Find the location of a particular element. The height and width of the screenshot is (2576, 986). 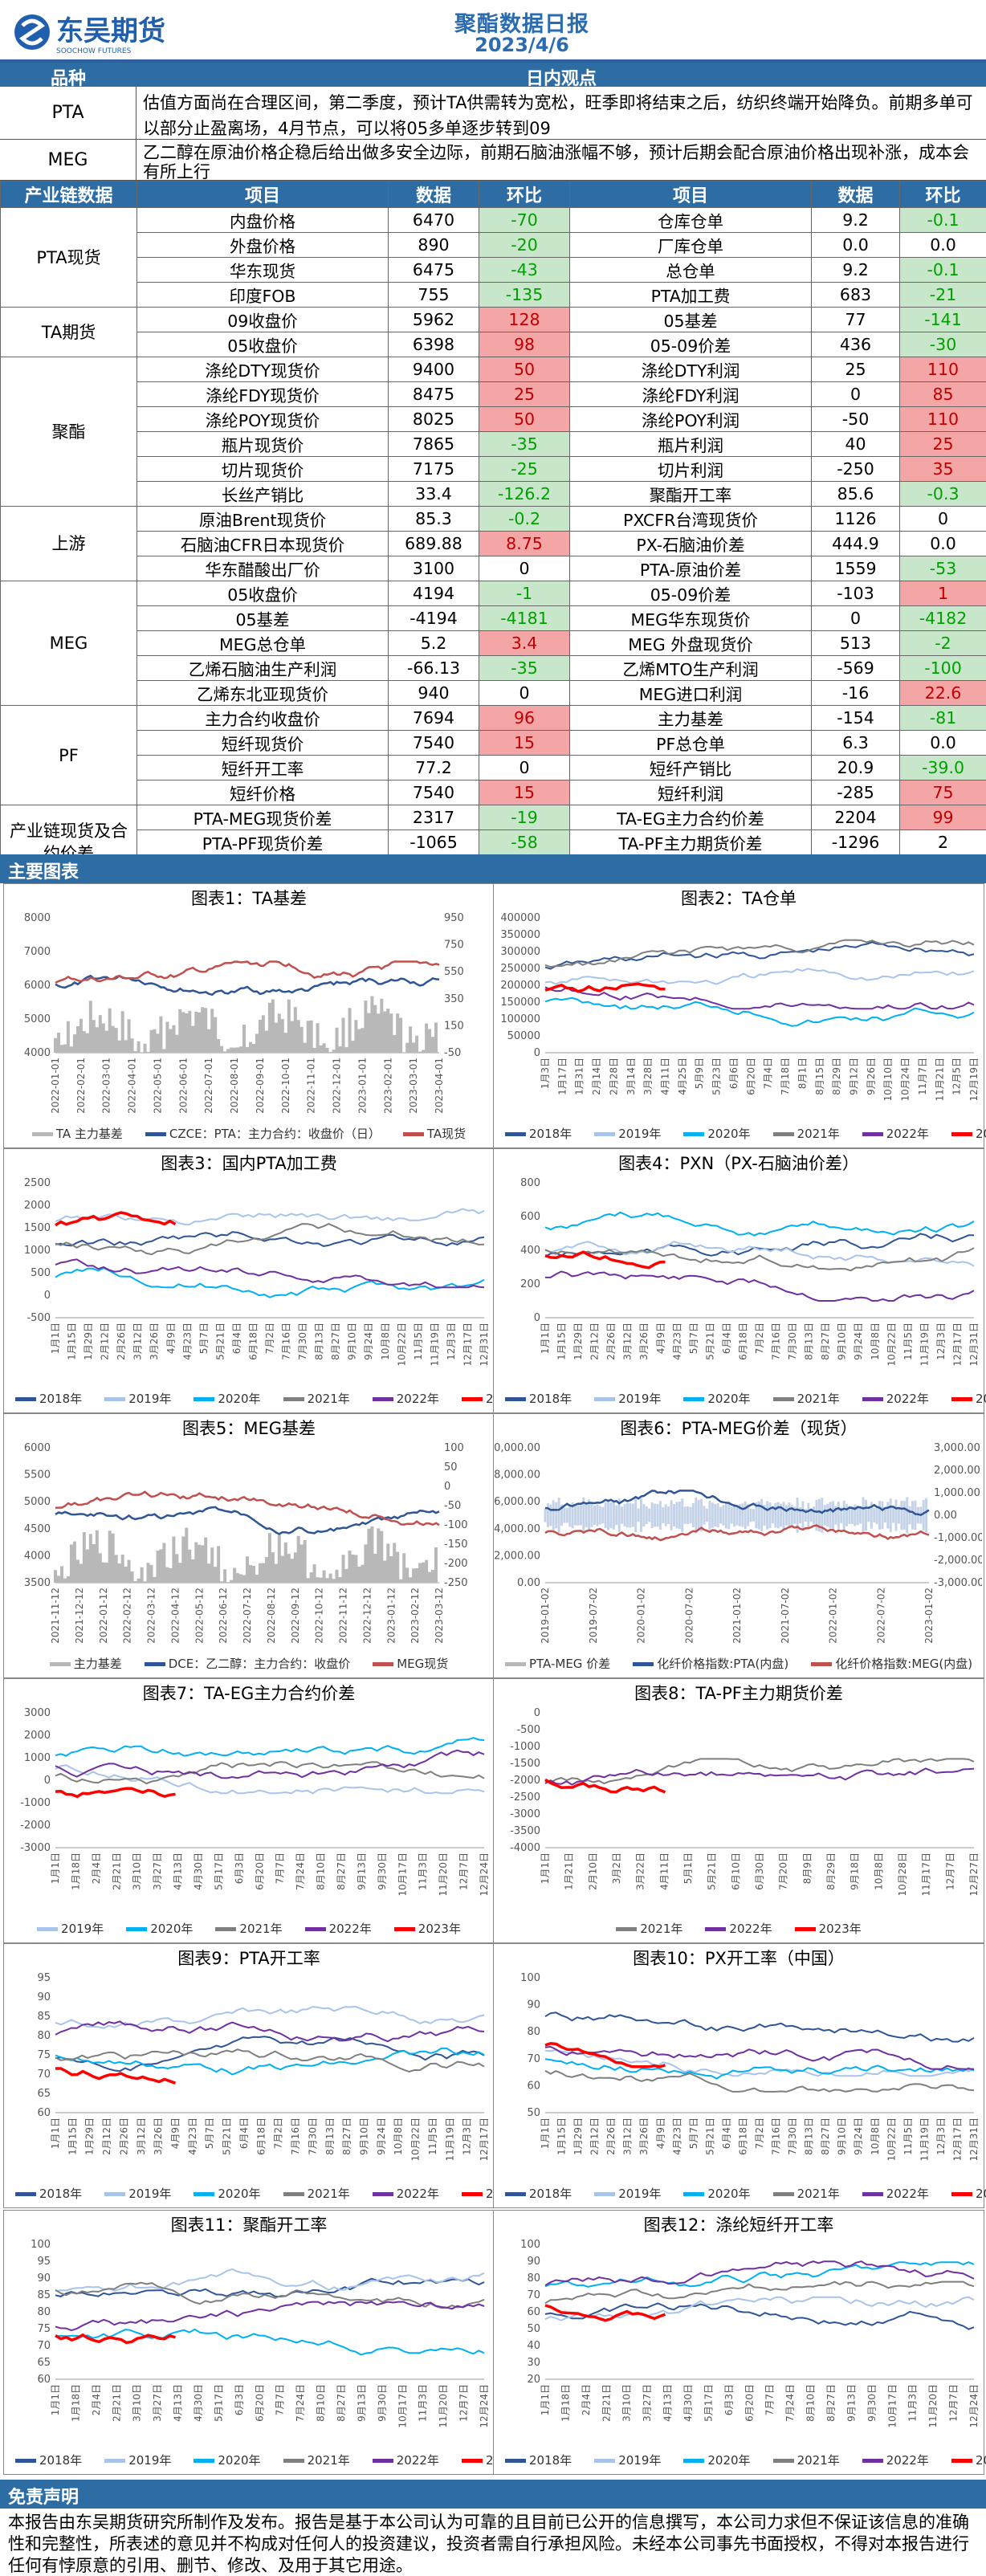

y-tick-label: 95 is located at coordinates (44, 2262).